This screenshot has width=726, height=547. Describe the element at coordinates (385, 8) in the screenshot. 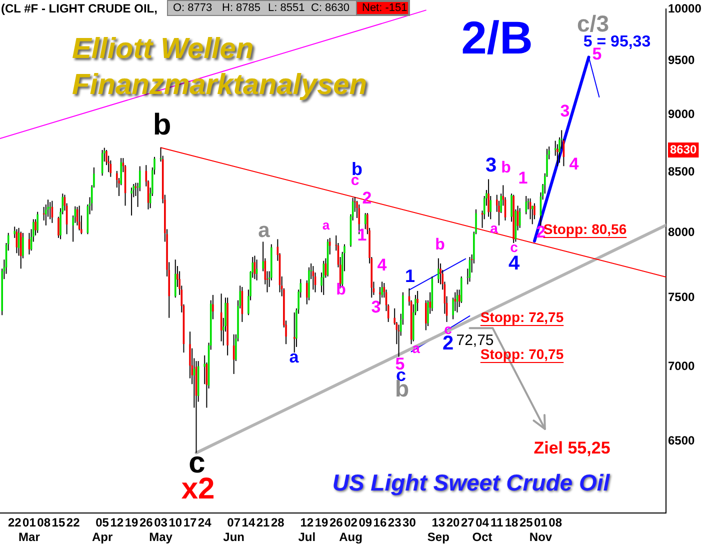

I see `annotation: Net: -151` at that location.